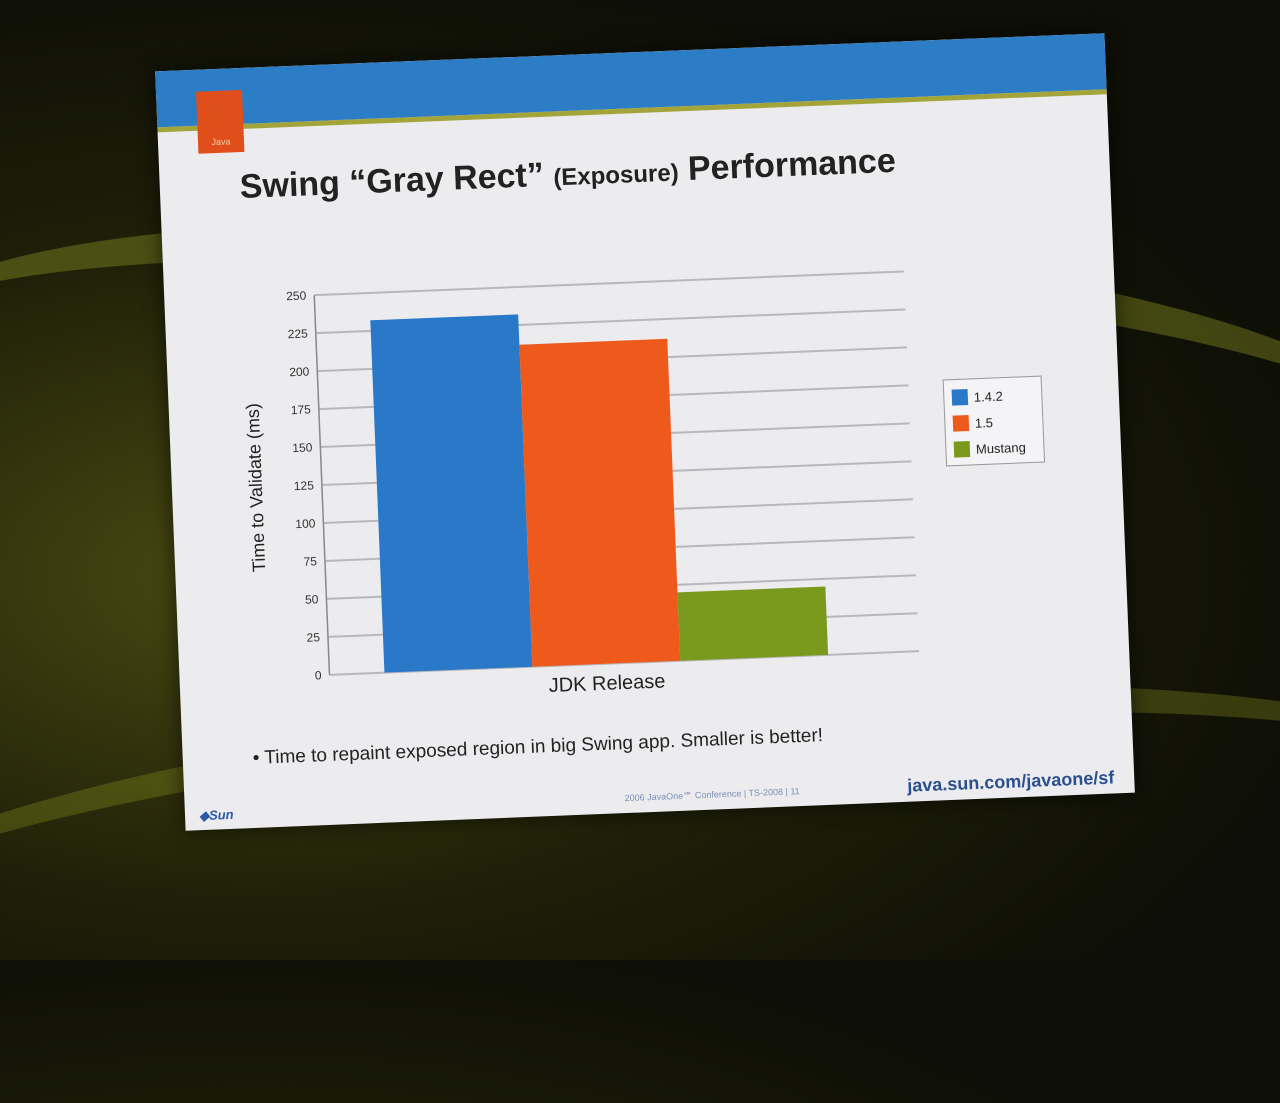 Image resolution: width=1280 pixels, height=1103 pixels. I want to click on y-tick-label: 125, so click(304, 485).